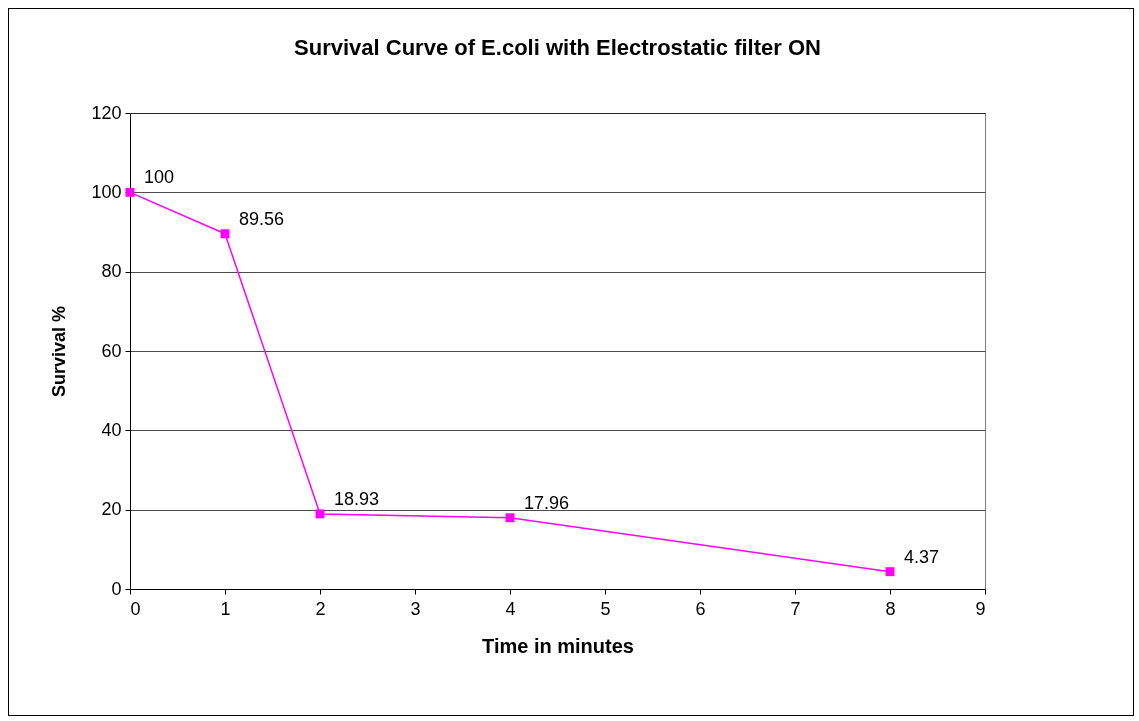  I want to click on data-label: 100, so click(159, 177).